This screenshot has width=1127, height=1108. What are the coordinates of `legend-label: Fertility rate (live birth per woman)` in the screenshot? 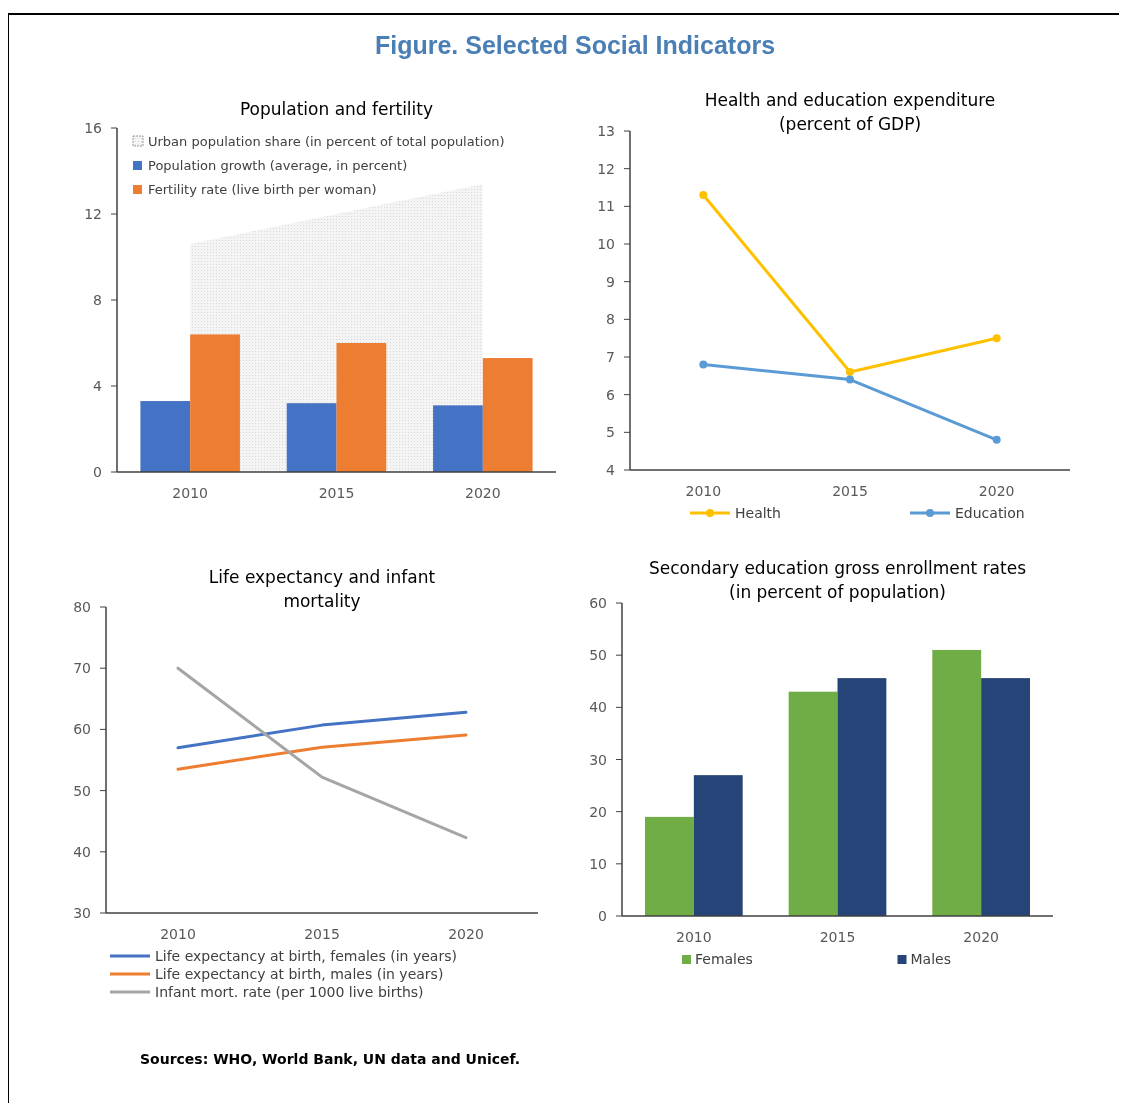 It's located at (262, 189).